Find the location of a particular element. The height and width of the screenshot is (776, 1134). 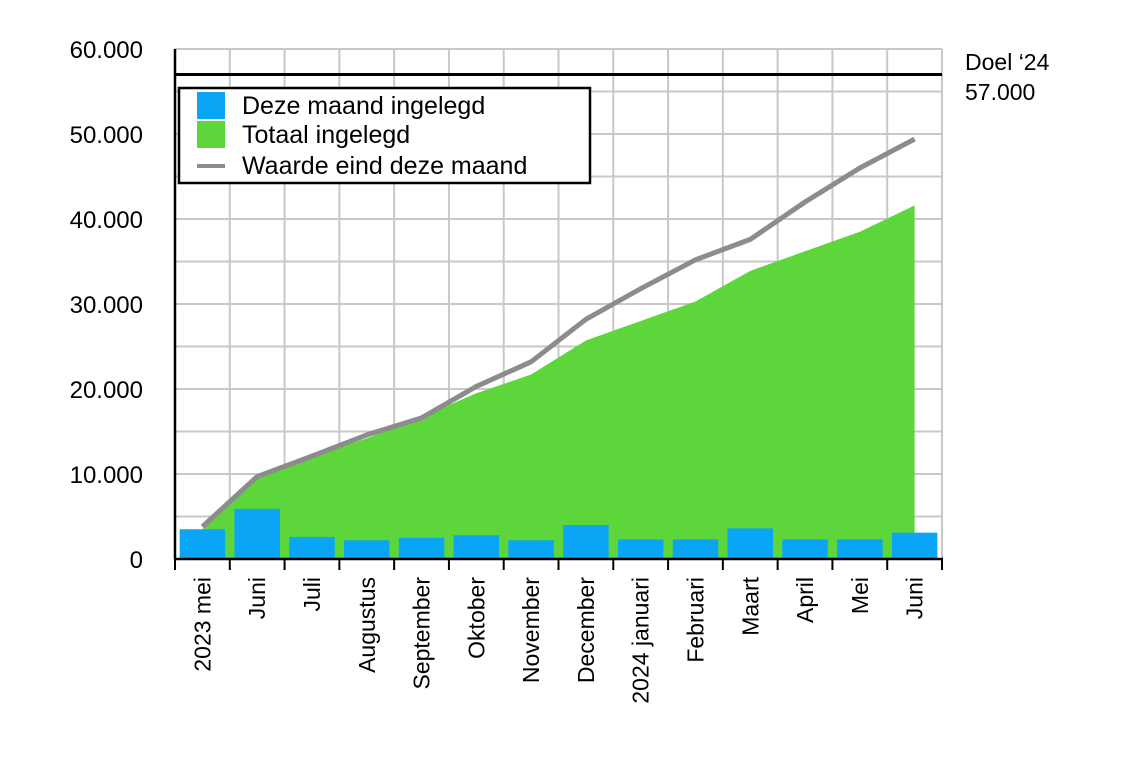

x-tick-label: November is located at coordinates (531, 630).